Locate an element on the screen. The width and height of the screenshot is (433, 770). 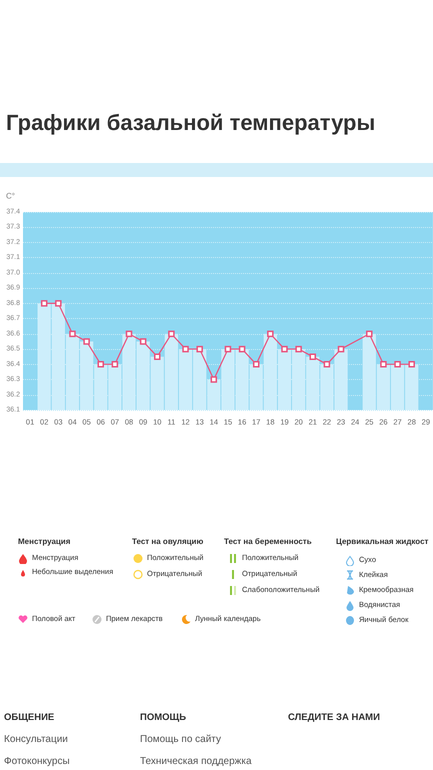
text: Менструация is located at coordinates (44, 541).